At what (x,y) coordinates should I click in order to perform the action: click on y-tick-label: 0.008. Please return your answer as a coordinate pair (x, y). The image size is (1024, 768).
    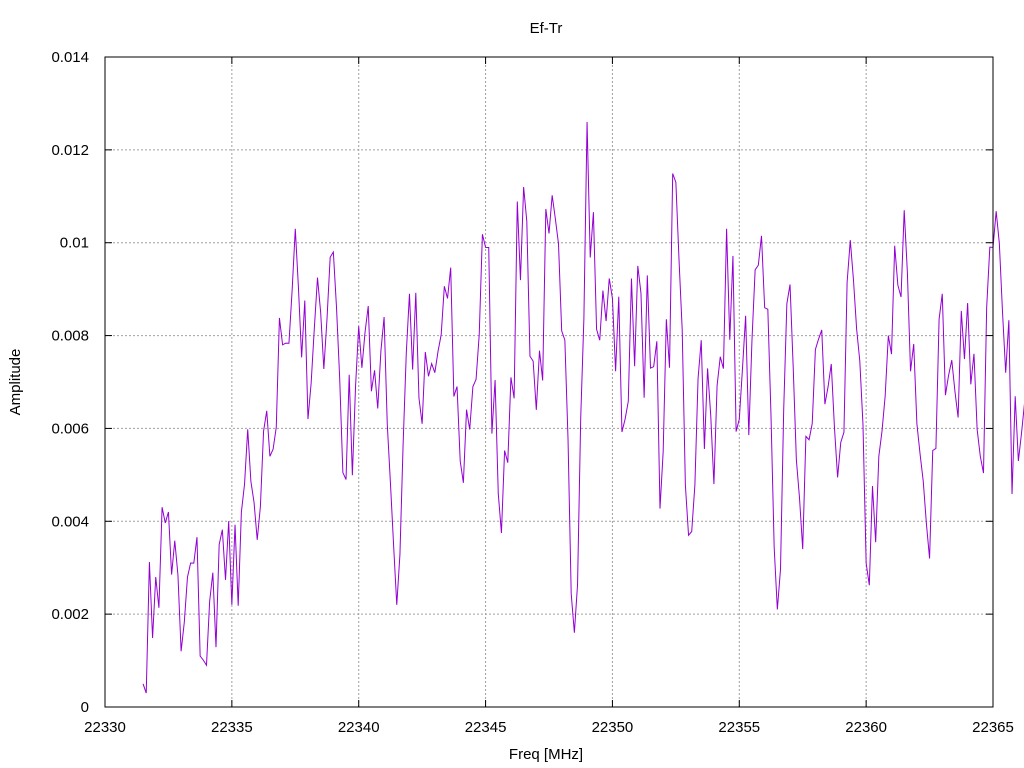
    Looking at the image, I should click on (70, 336).